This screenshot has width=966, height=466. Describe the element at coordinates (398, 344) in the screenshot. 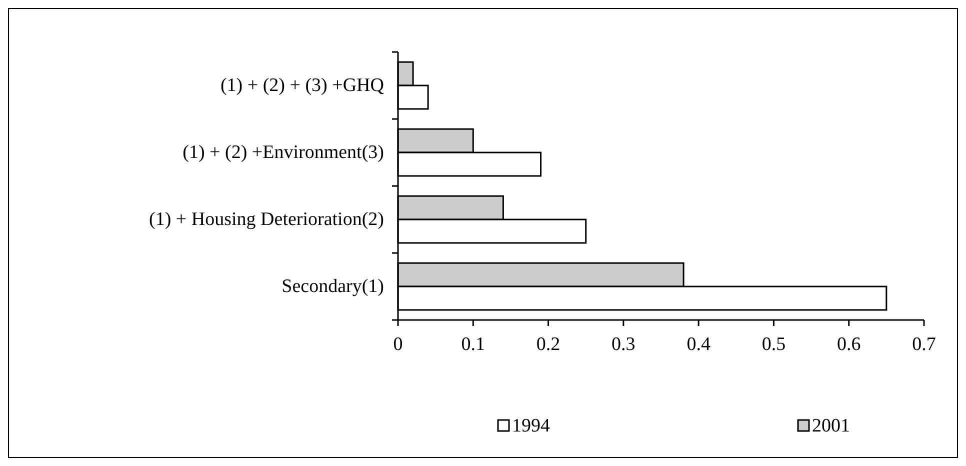

I see `x-tick-label: 0` at that location.